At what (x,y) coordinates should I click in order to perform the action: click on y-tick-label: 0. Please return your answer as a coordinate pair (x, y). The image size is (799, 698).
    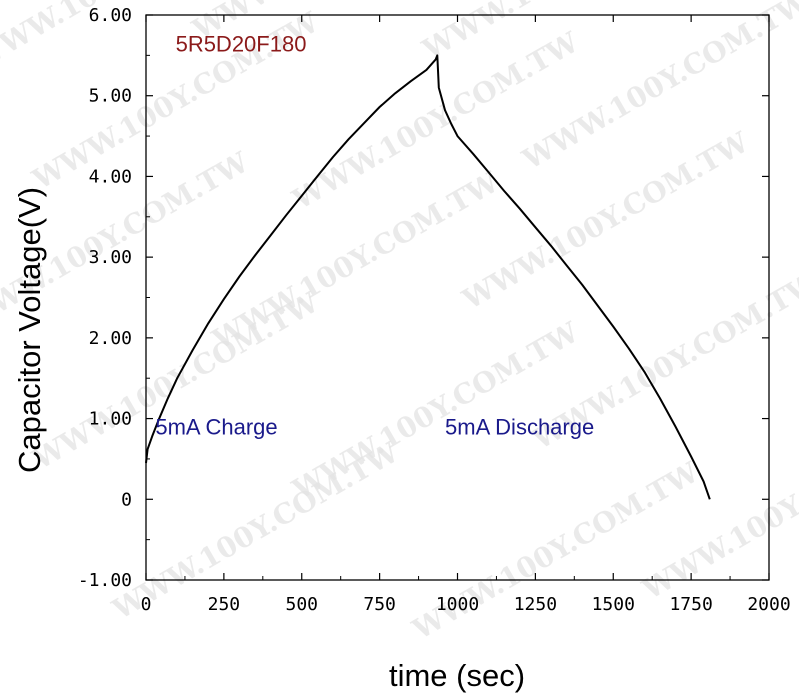
    Looking at the image, I should click on (126, 499).